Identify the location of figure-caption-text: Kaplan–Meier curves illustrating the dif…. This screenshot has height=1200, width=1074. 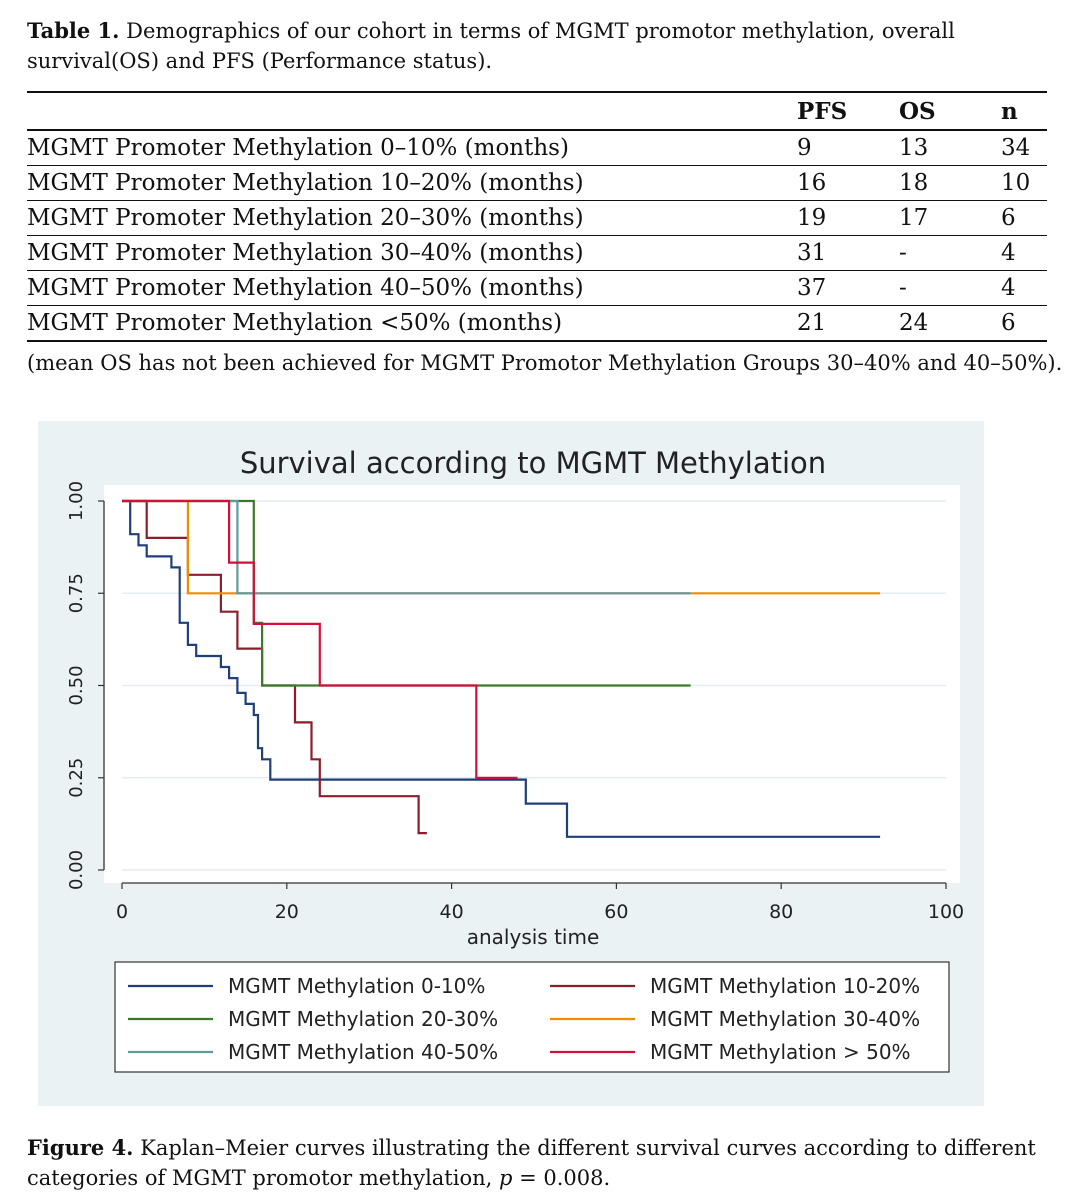
(531, 1163).